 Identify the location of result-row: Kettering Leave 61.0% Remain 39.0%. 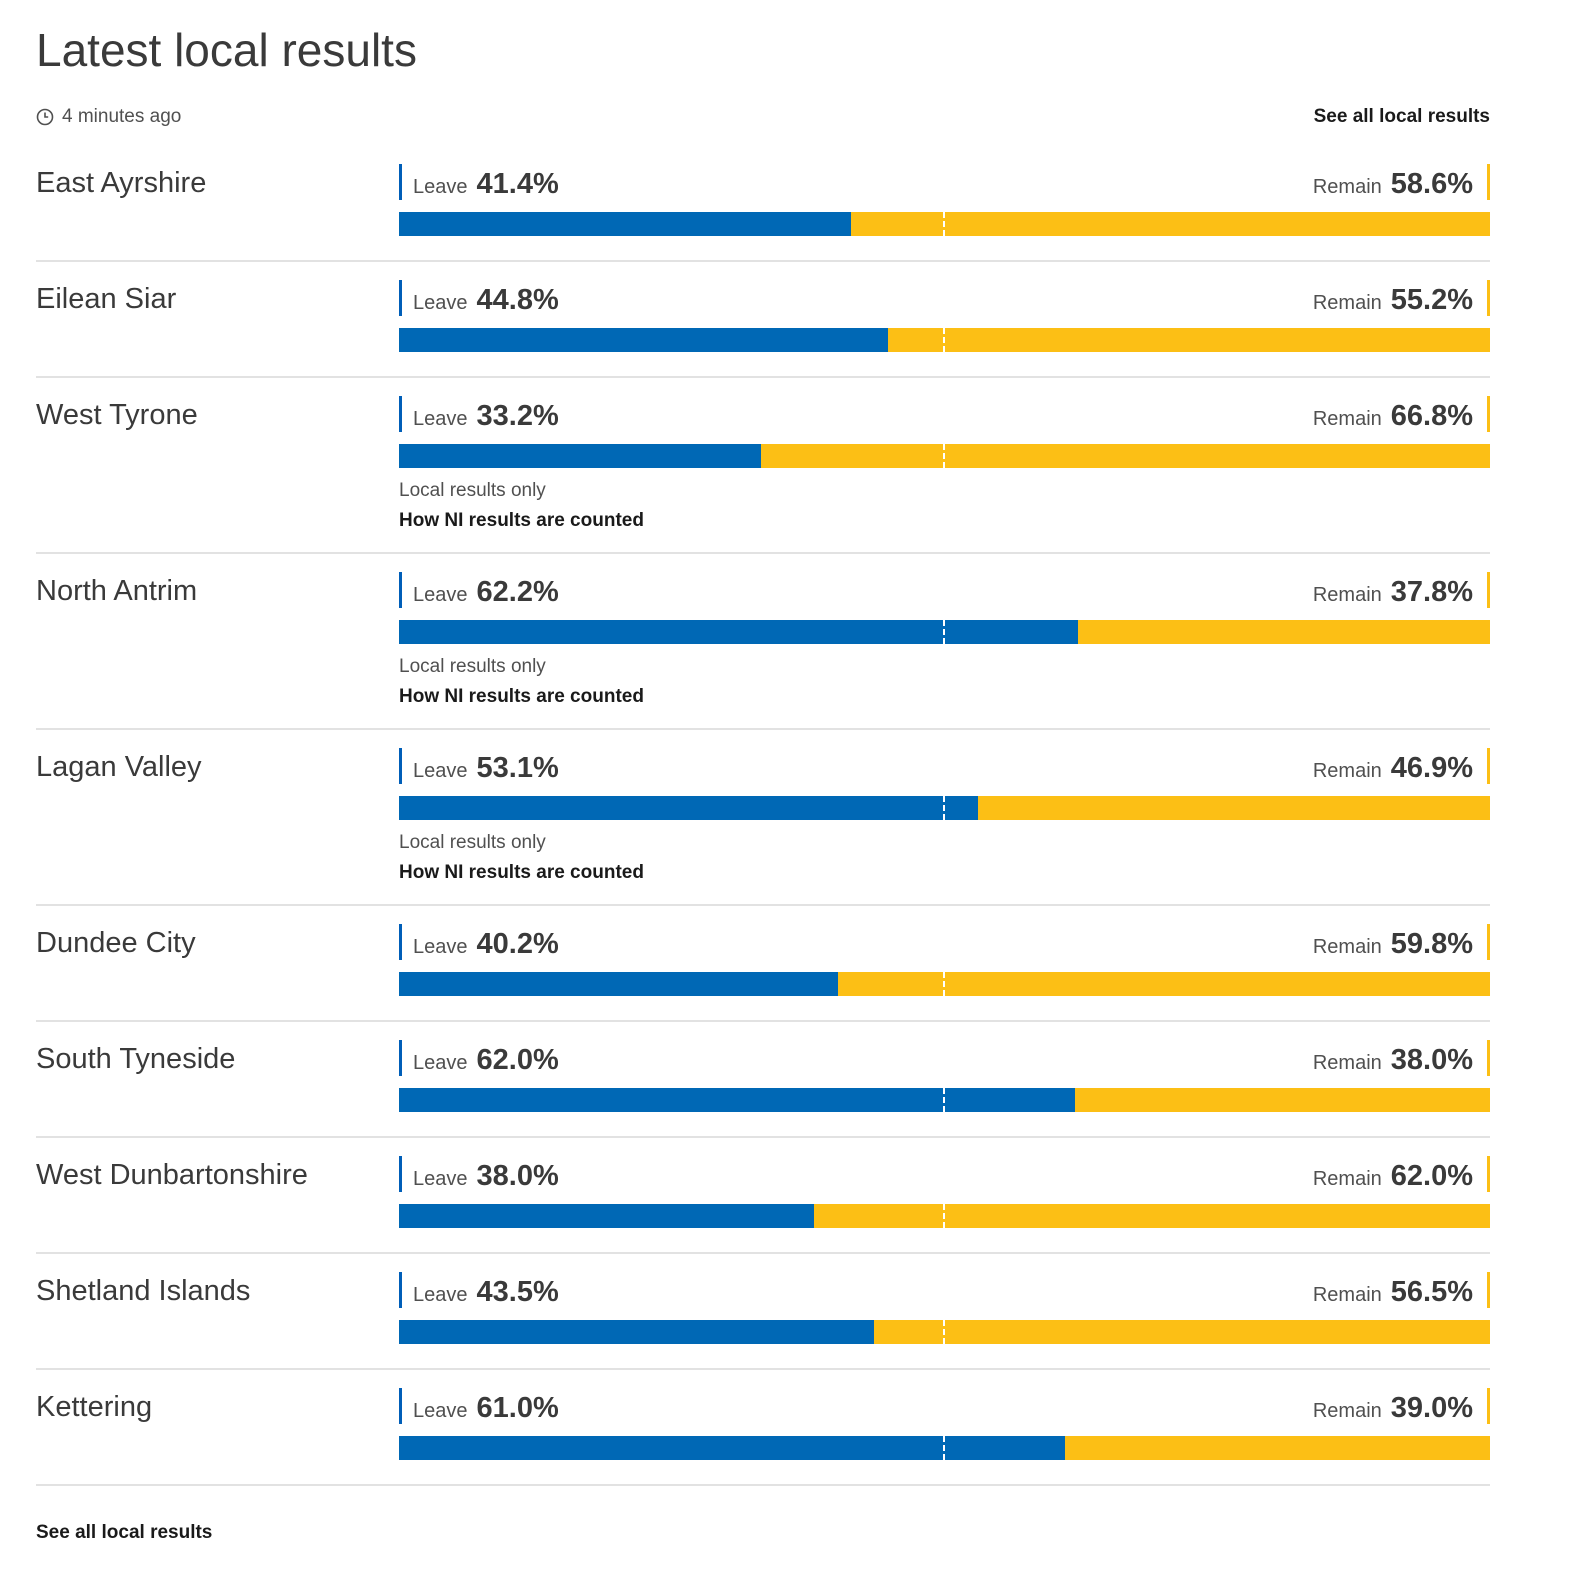
(763, 1428).